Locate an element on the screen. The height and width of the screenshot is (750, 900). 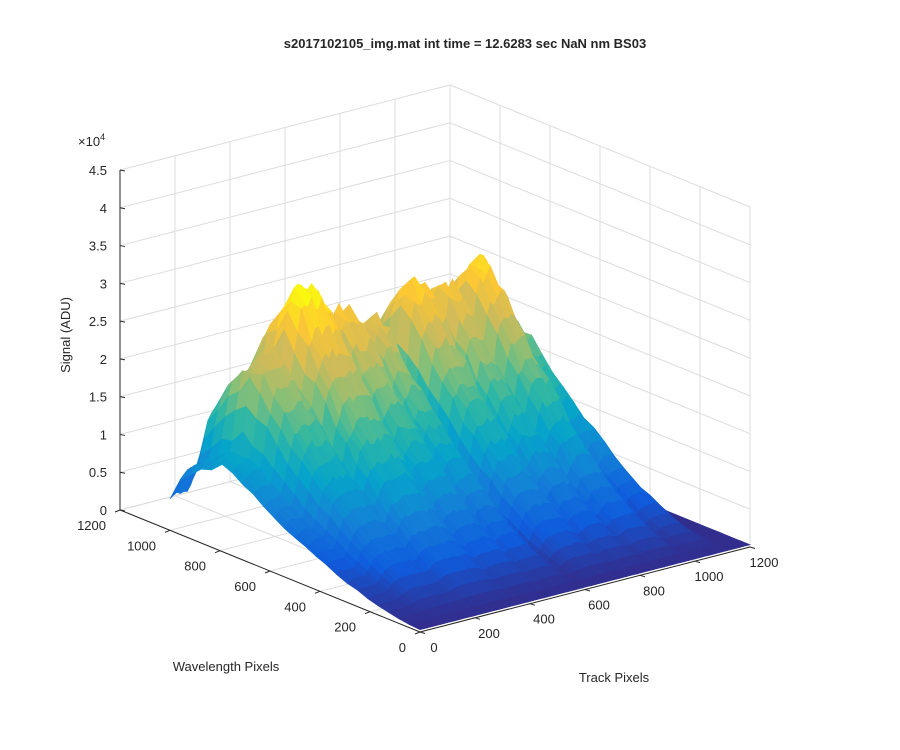
y-tick-label: 200 is located at coordinates (345, 627).